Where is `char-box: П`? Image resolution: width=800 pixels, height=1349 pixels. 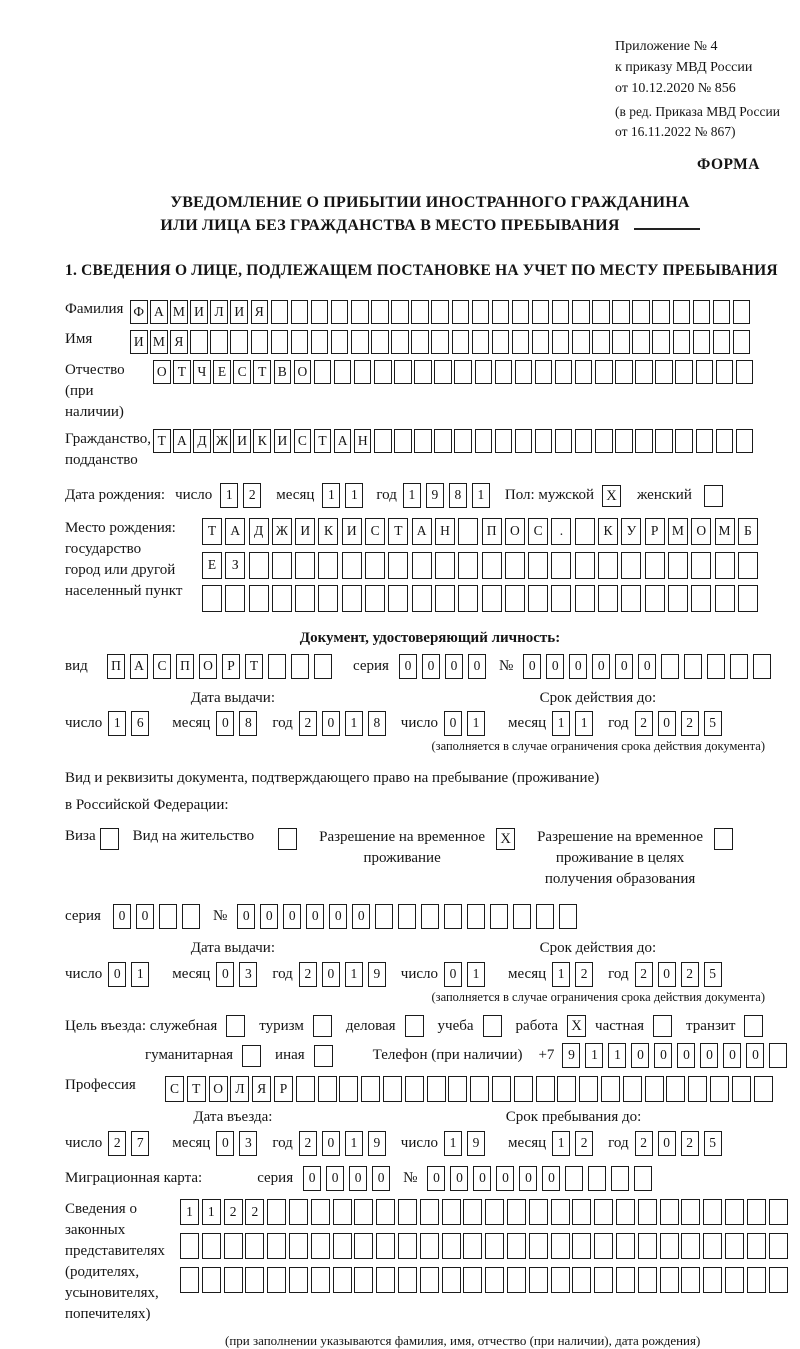
char-box: П is located at coordinates (185, 666).